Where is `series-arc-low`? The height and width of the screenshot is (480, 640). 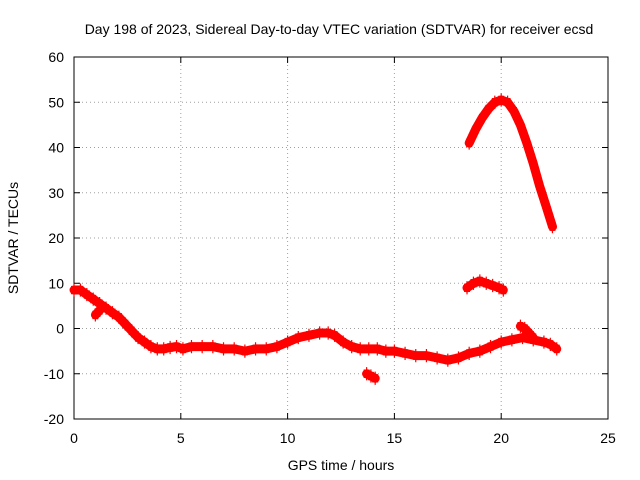 series-arc-low is located at coordinates (485, 285).